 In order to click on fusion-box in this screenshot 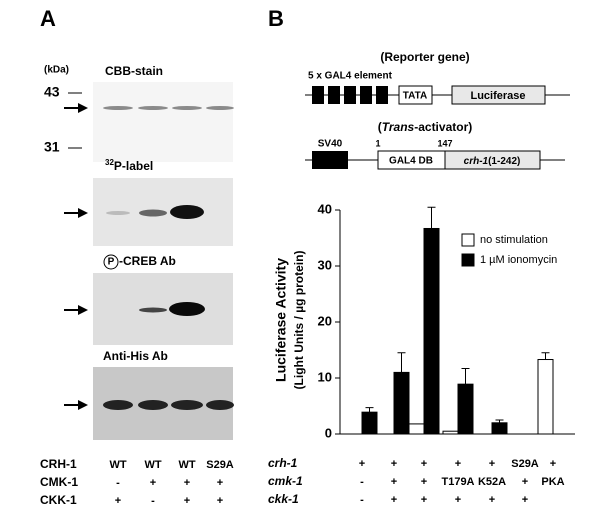, I will do `click(492, 160)`.